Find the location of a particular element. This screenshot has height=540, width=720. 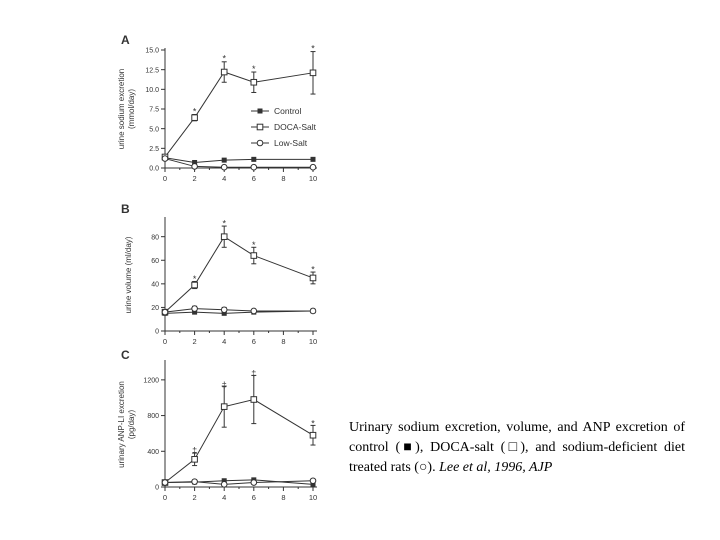

legend: Control DOCA-Salt Low-Salt is located at coordinates (284, 127).